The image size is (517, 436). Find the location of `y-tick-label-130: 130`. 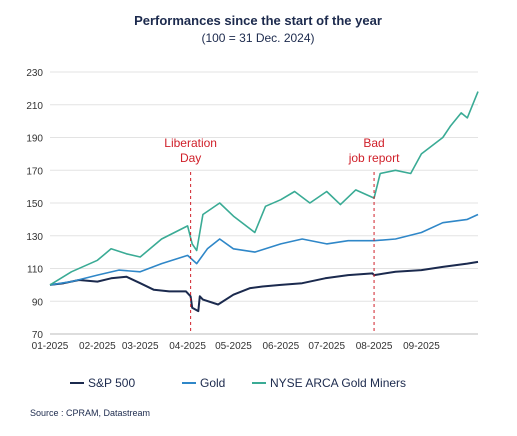

y-tick-label-130: 130 is located at coordinates (34, 237).